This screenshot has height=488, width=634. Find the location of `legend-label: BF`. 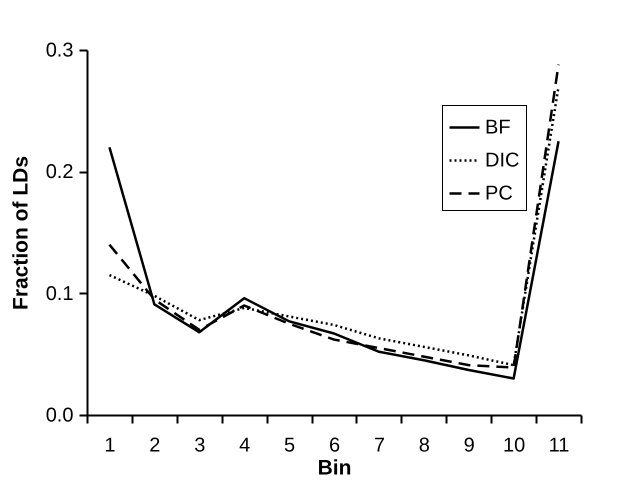

legend-label: BF is located at coordinates (498, 127).